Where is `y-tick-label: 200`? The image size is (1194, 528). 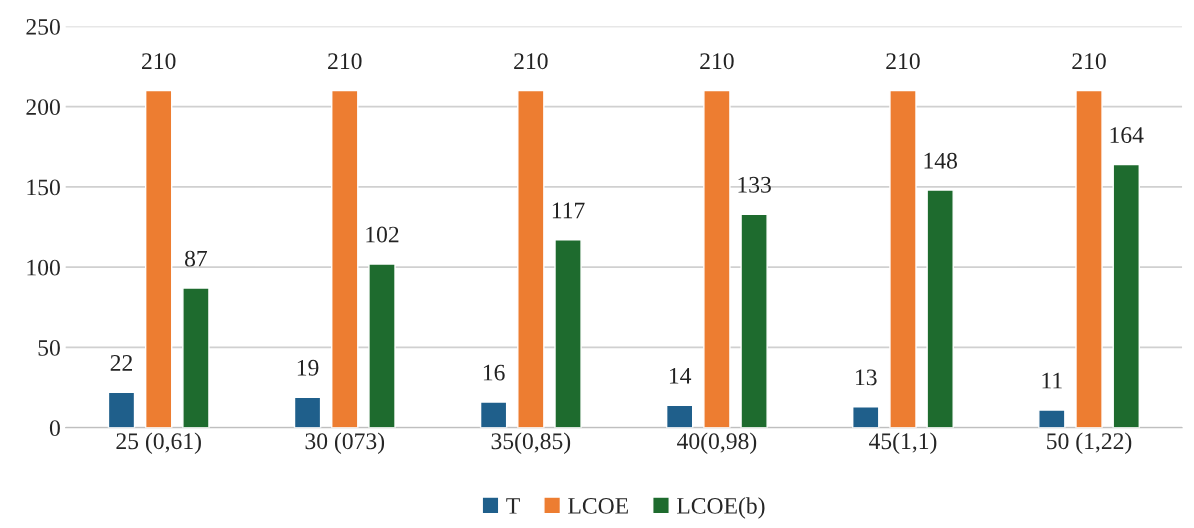 y-tick-label: 200 is located at coordinates (43, 107).